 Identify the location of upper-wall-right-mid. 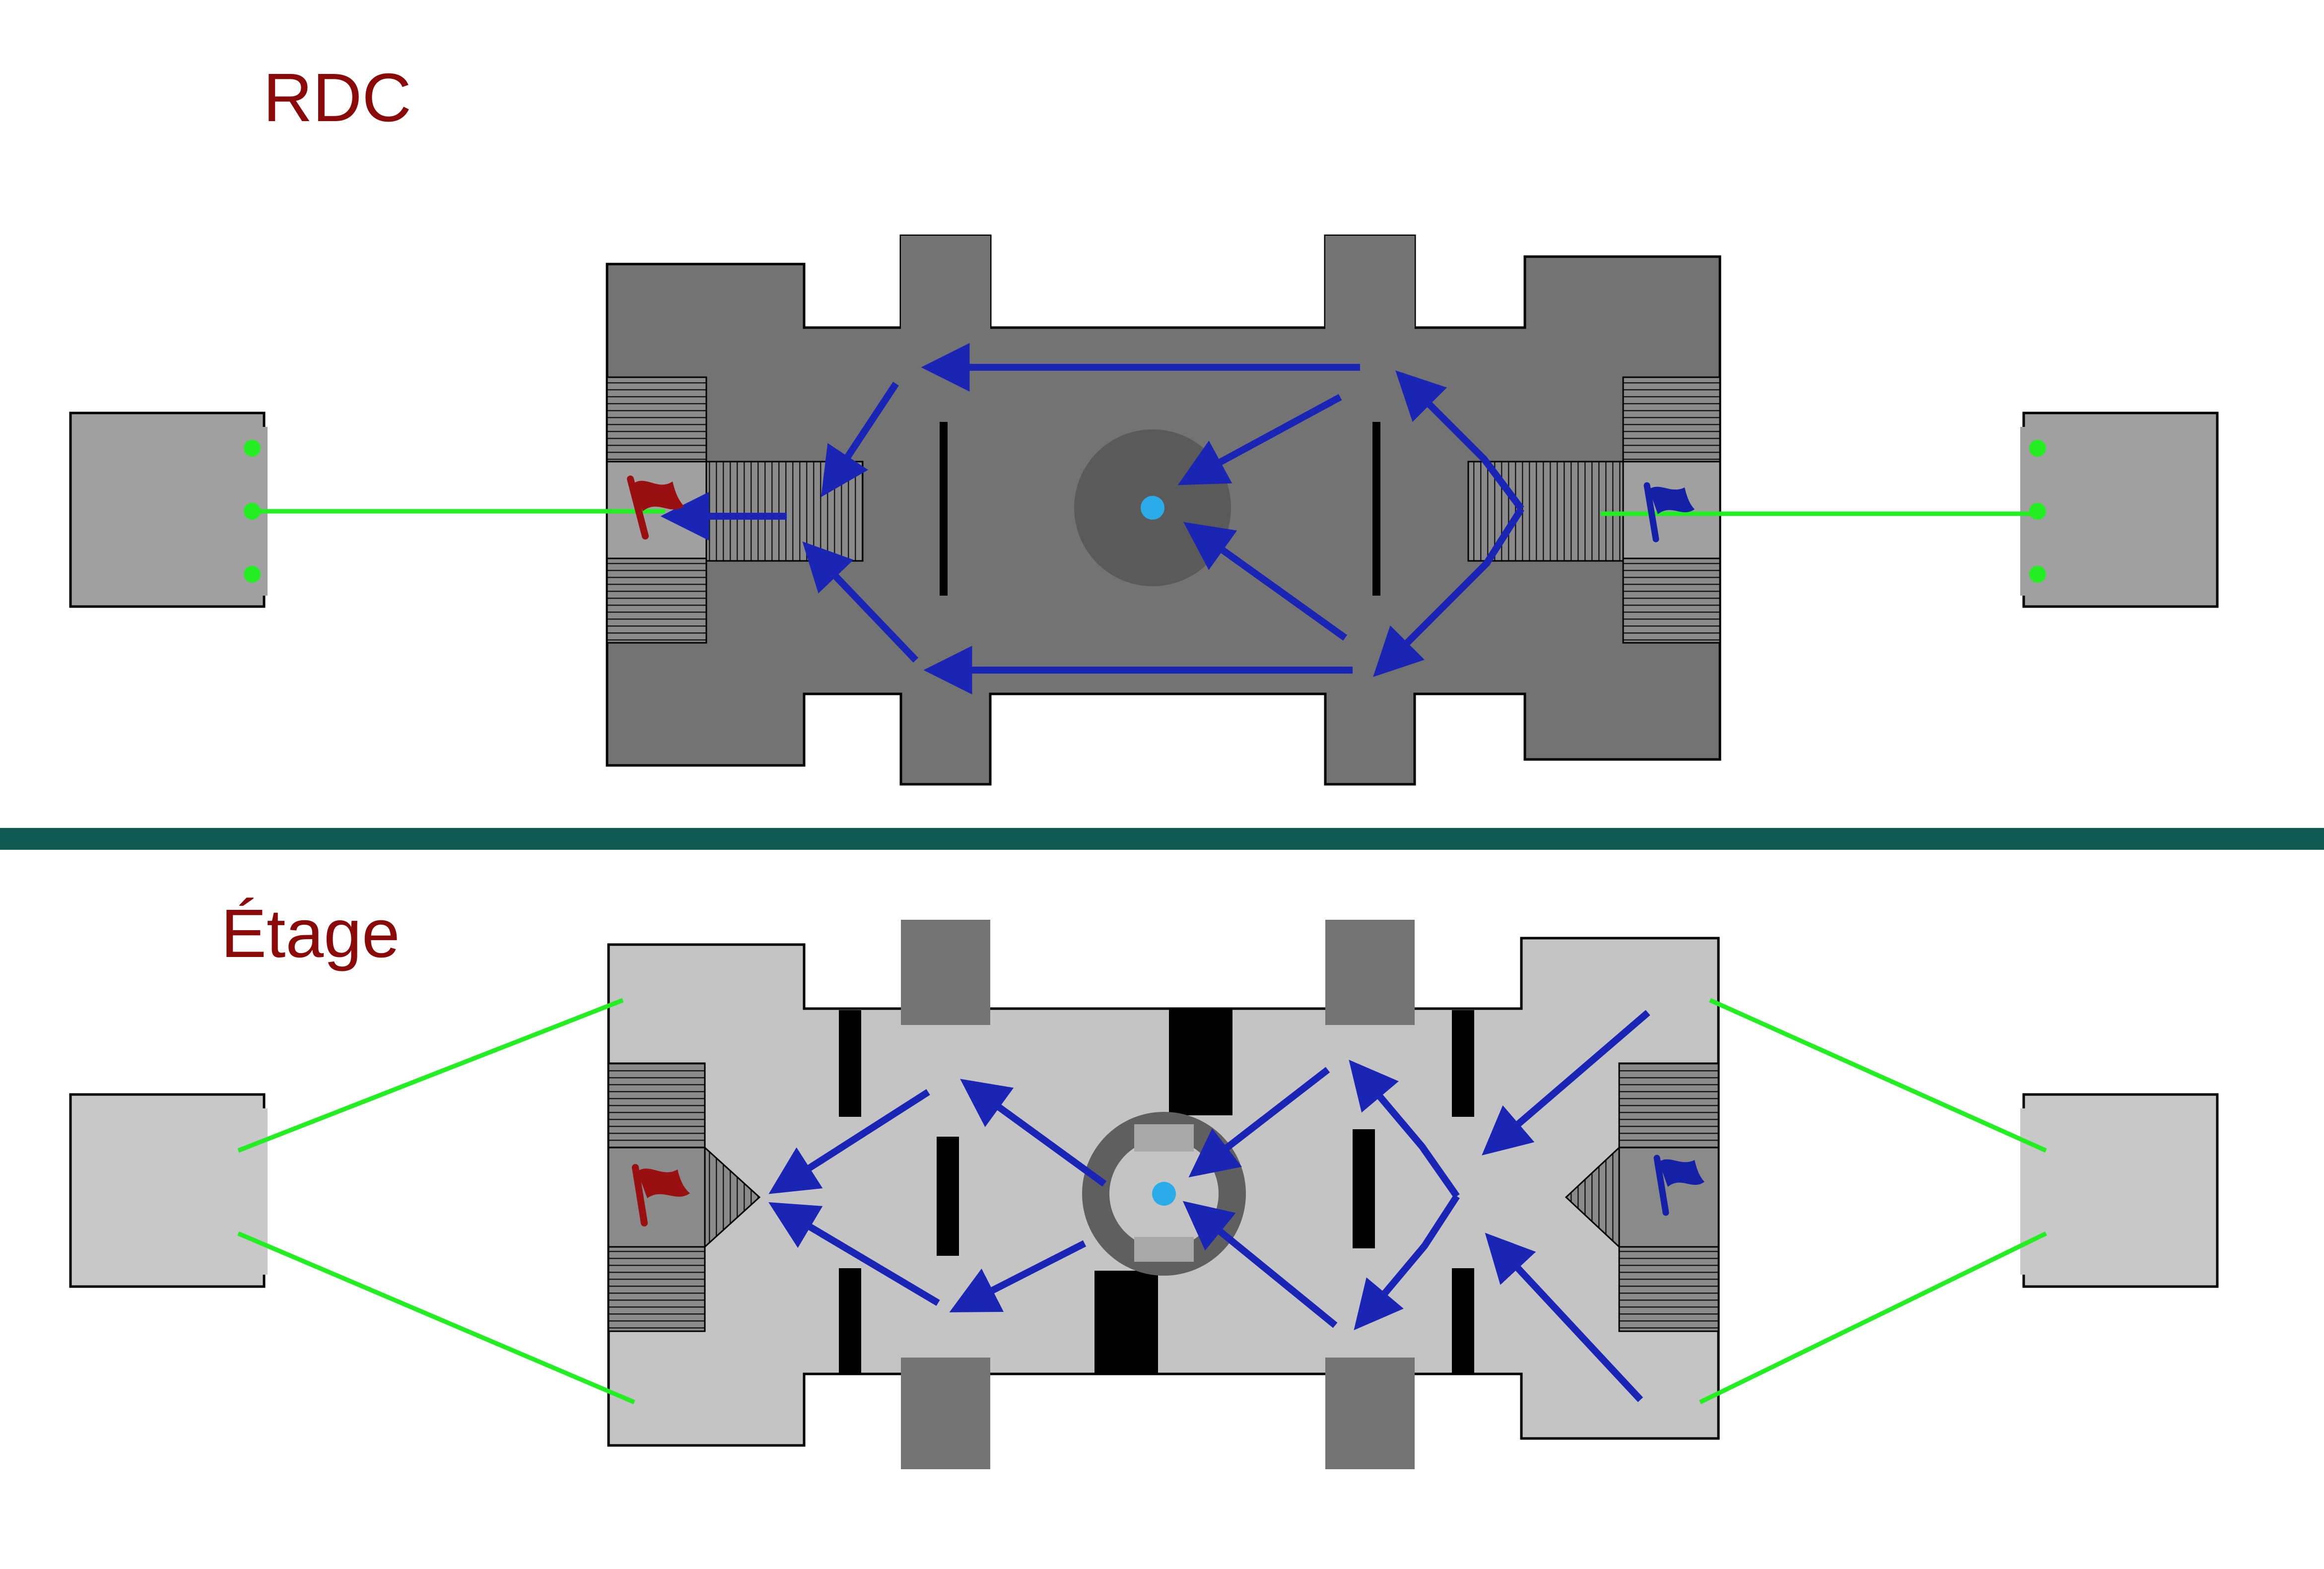
(1364, 1188).